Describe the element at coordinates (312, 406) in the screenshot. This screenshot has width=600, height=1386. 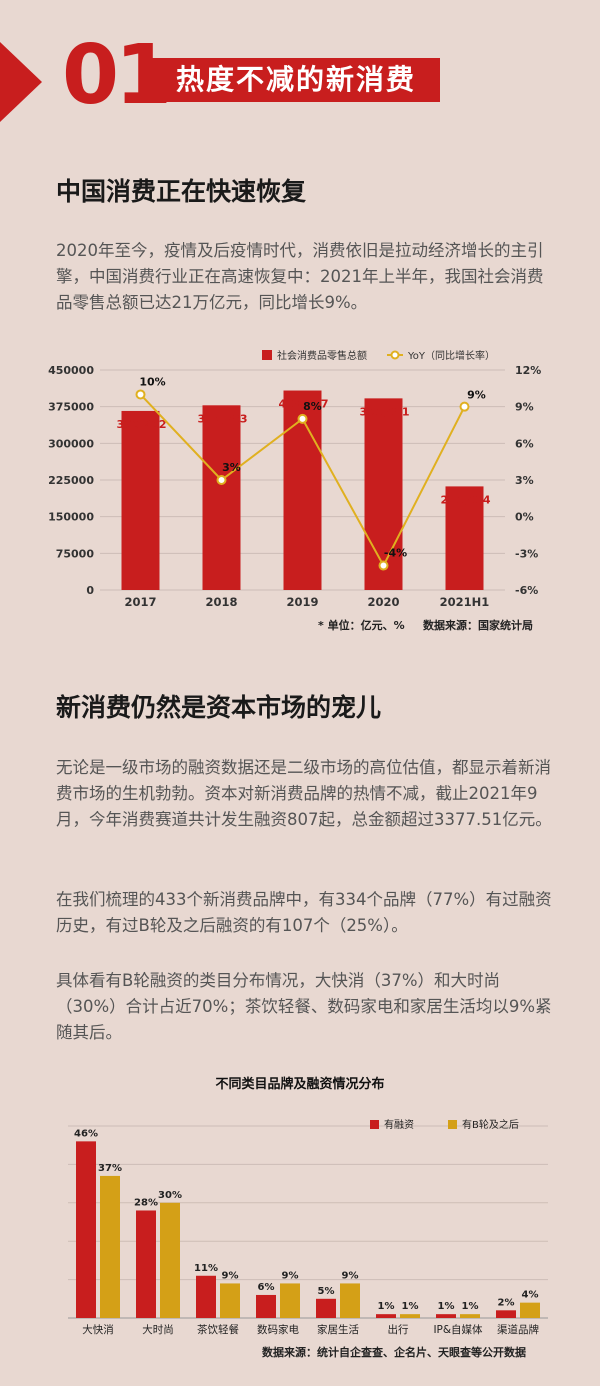
I see `yoy-value-label: 8%` at that location.